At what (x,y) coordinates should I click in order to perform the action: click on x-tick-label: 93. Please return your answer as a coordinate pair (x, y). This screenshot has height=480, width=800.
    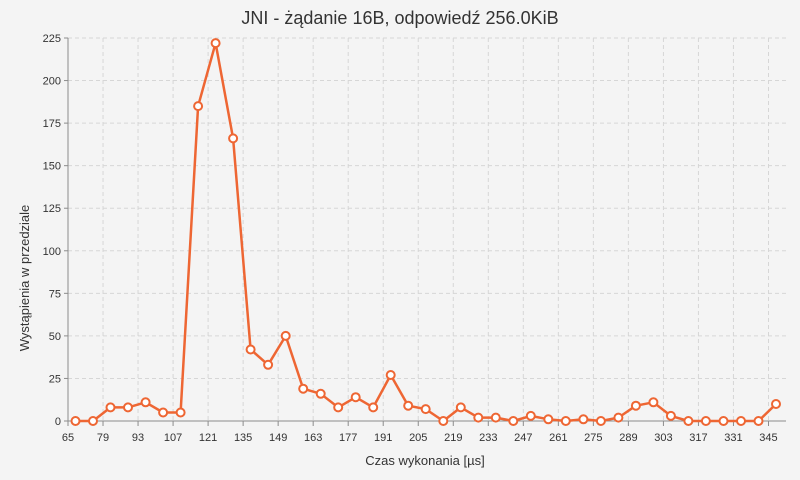
    Looking at the image, I should click on (138, 438).